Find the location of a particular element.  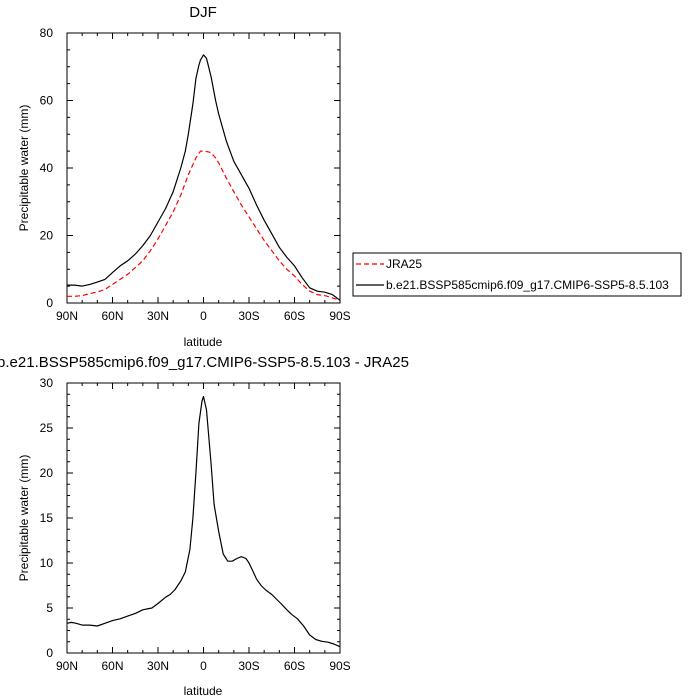

chart-title: DJF is located at coordinates (203, 12).